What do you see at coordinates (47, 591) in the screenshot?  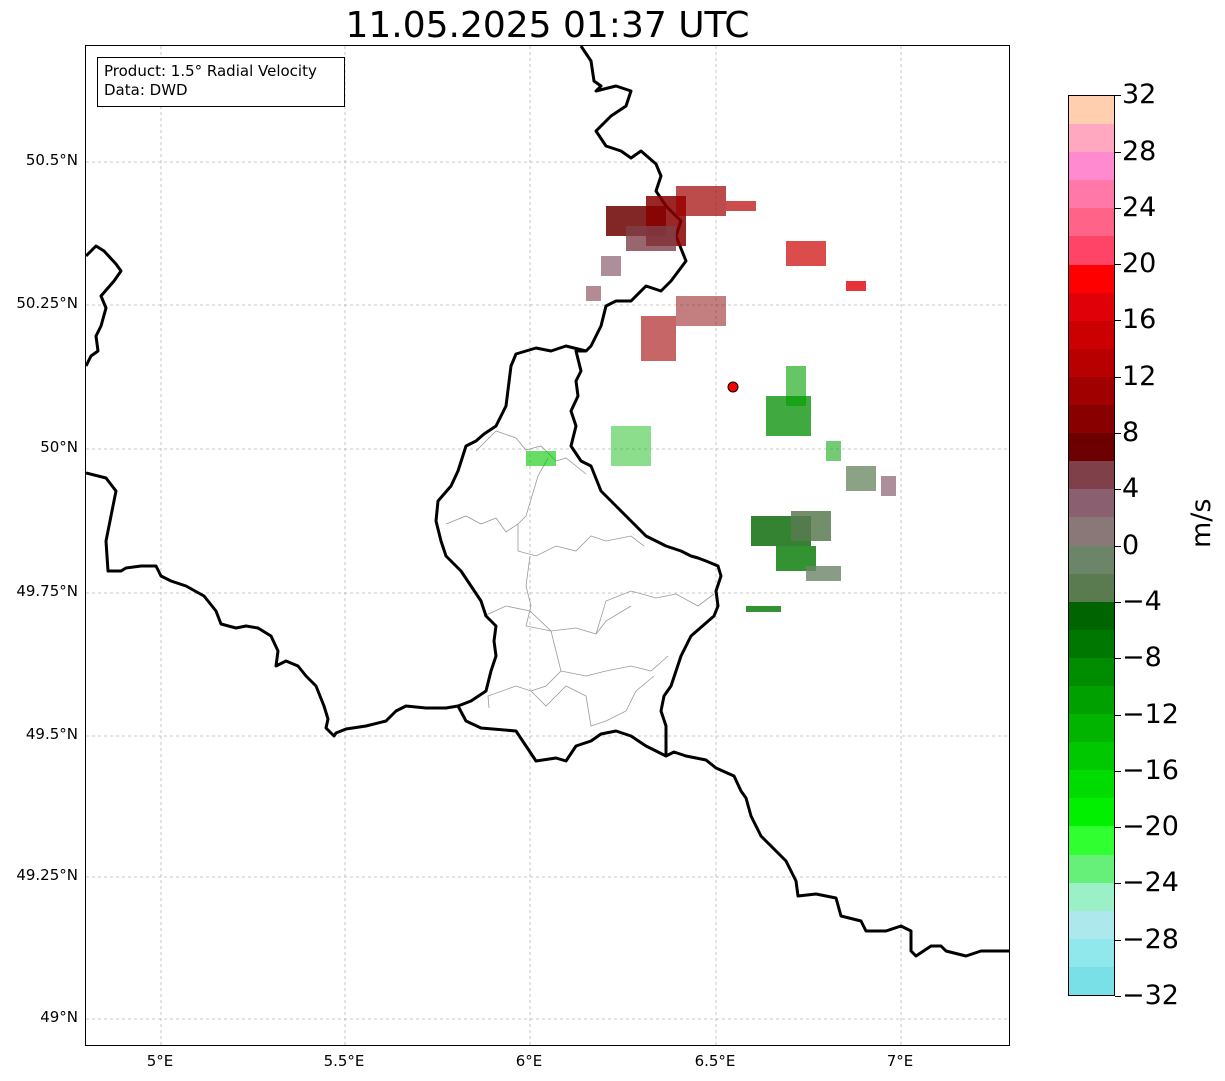 I see `lat-tick-label: 49.75°N` at bounding box center [47, 591].